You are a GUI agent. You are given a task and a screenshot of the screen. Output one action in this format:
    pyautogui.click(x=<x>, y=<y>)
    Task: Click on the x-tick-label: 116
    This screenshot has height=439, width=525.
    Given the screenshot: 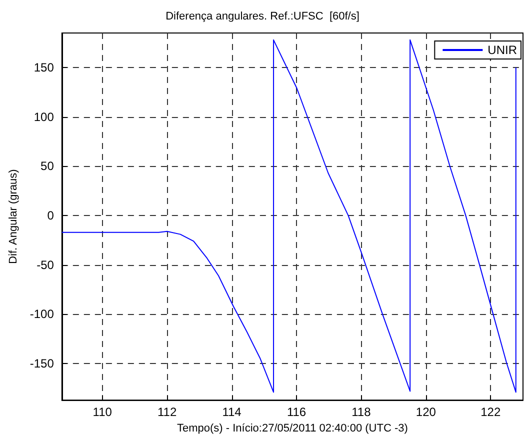 What is the action you would take?
    pyautogui.click(x=296, y=412)
    